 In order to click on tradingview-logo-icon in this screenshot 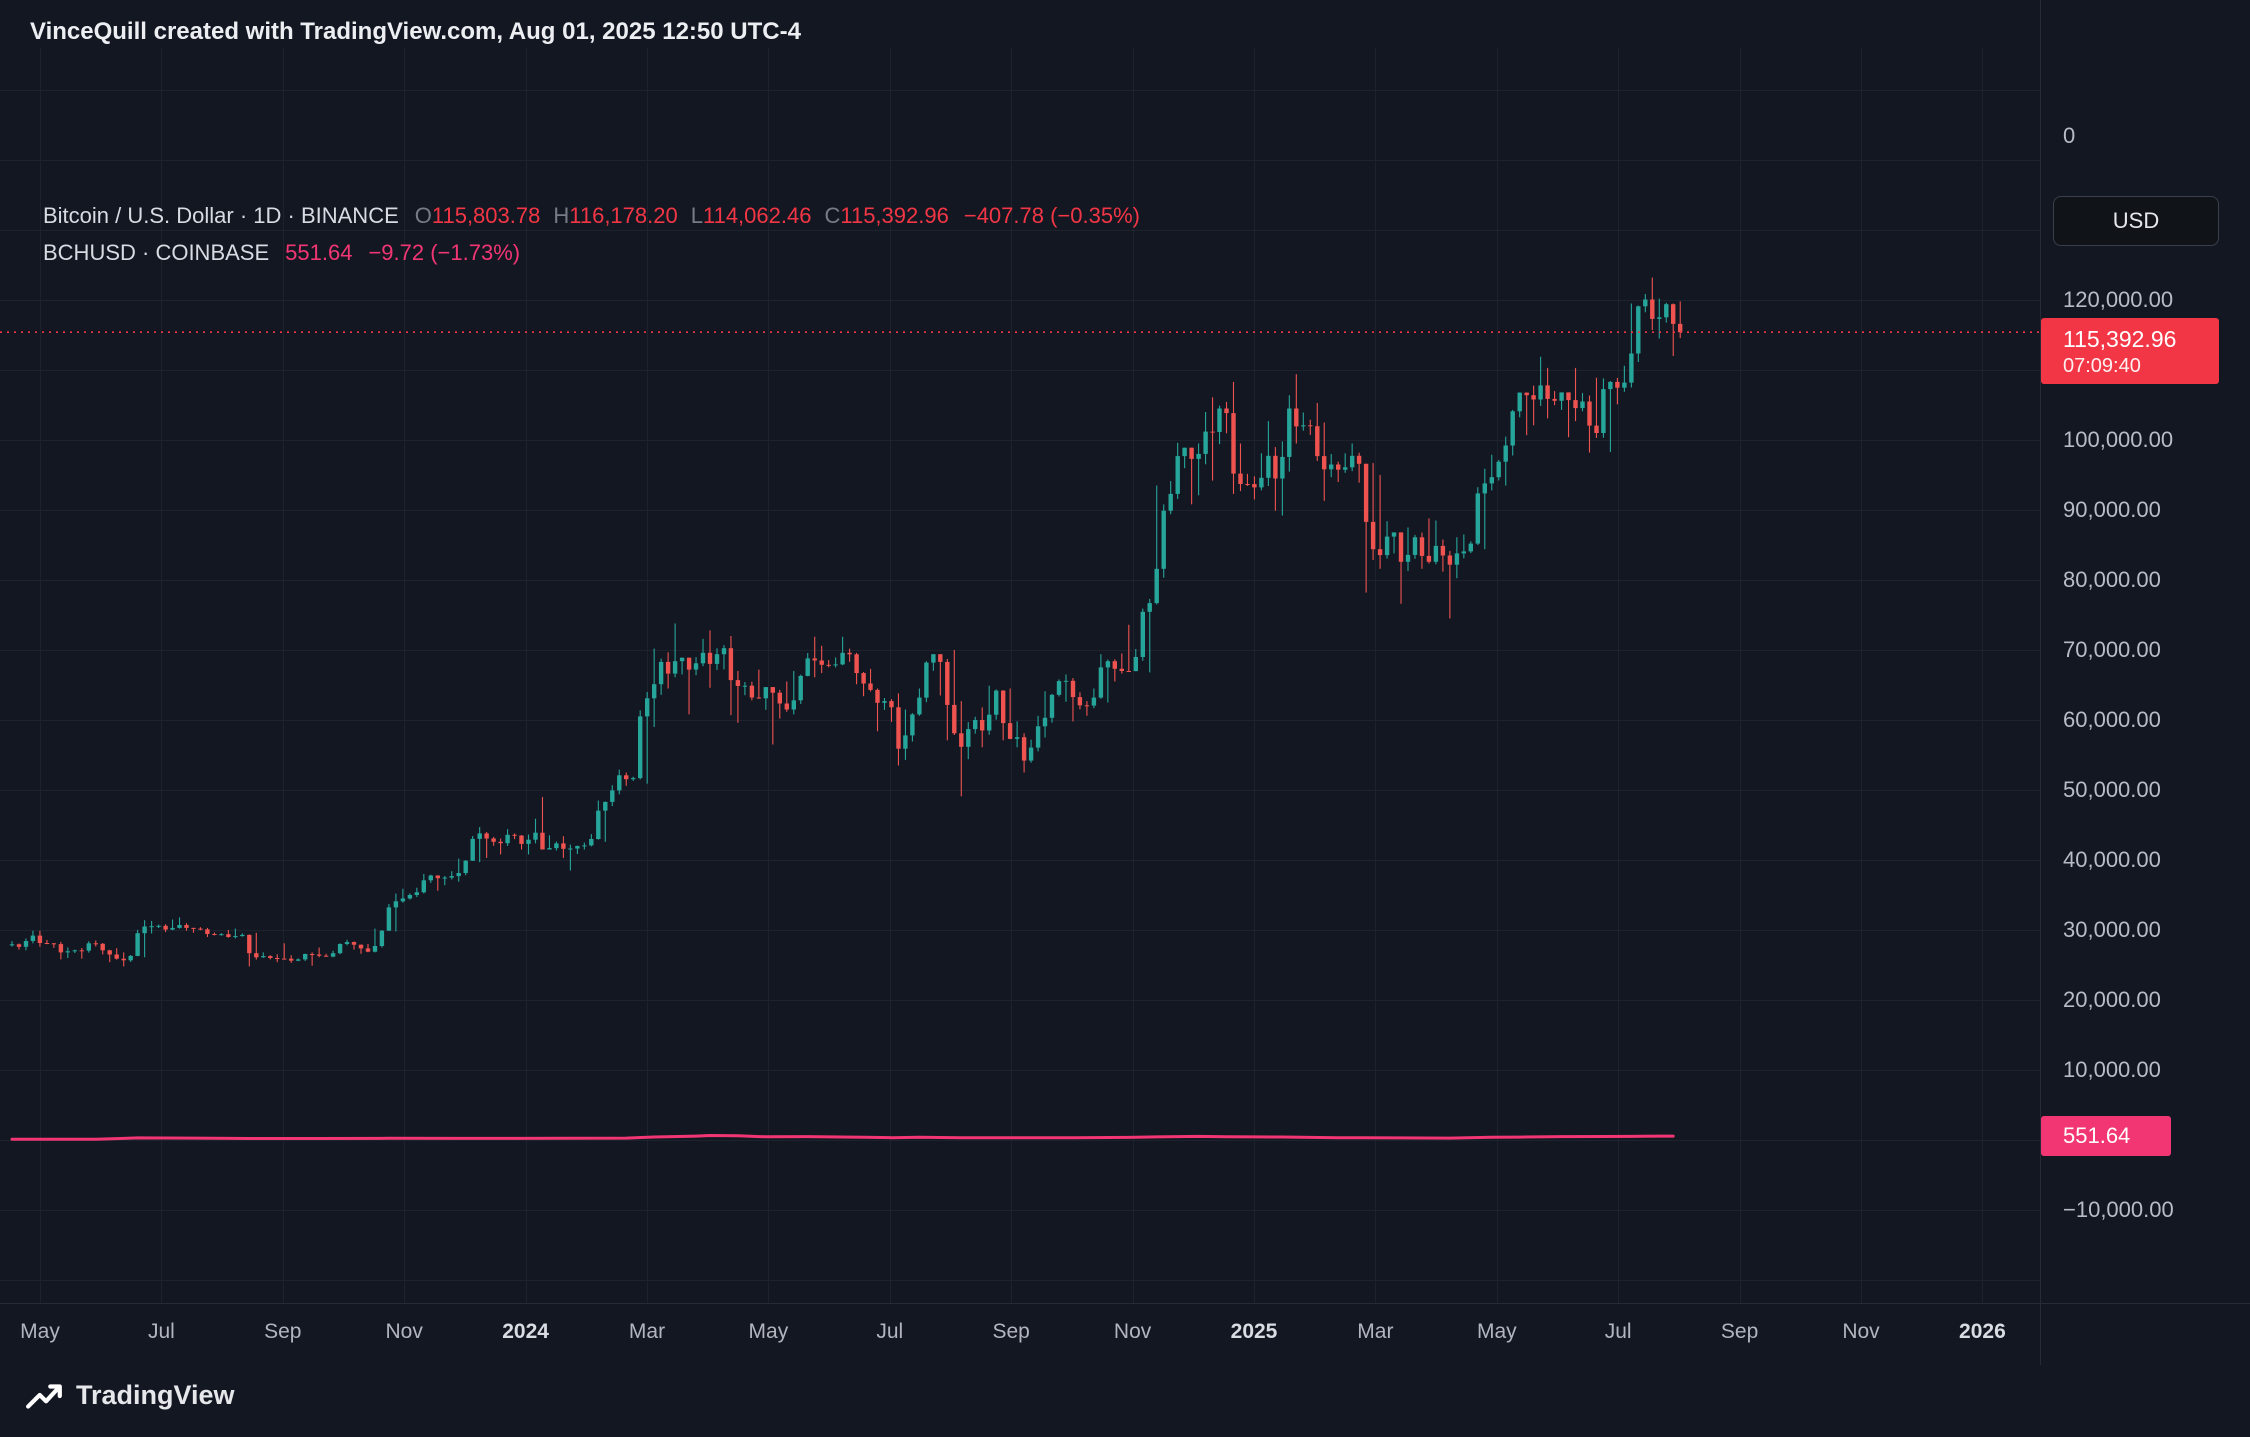, I will do `click(44, 1396)`.